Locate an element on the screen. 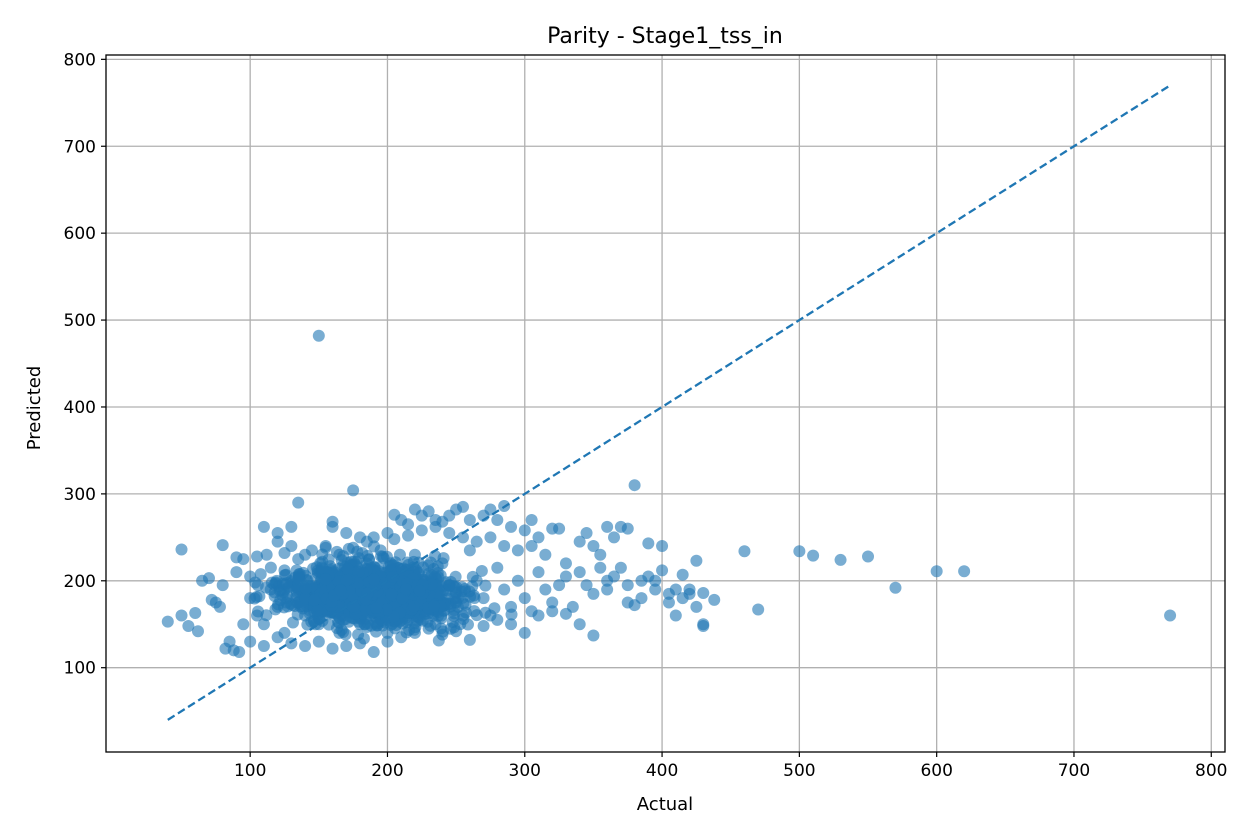  y-tick-label: 100 is located at coordinates (80, 669).